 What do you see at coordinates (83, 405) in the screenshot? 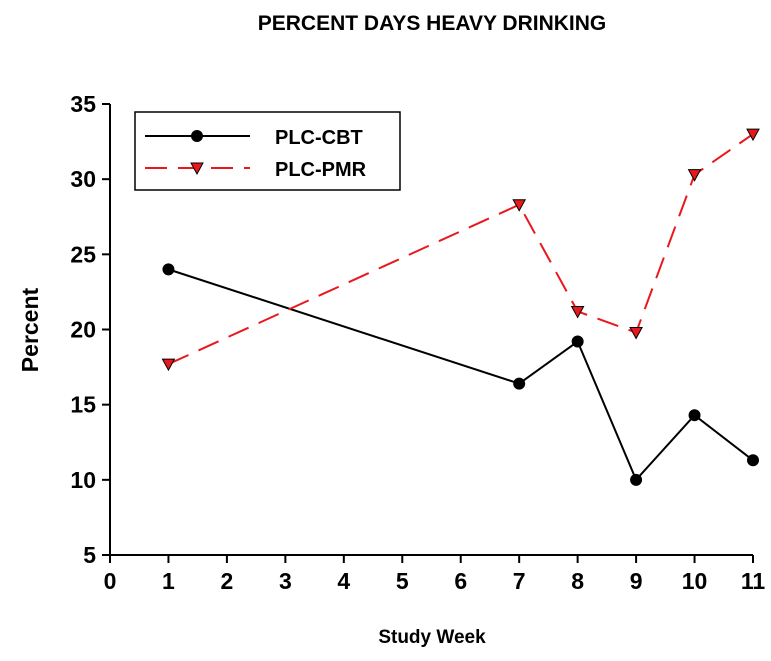
I see `y-tick-label: 15` at bounding box center [83, 405].